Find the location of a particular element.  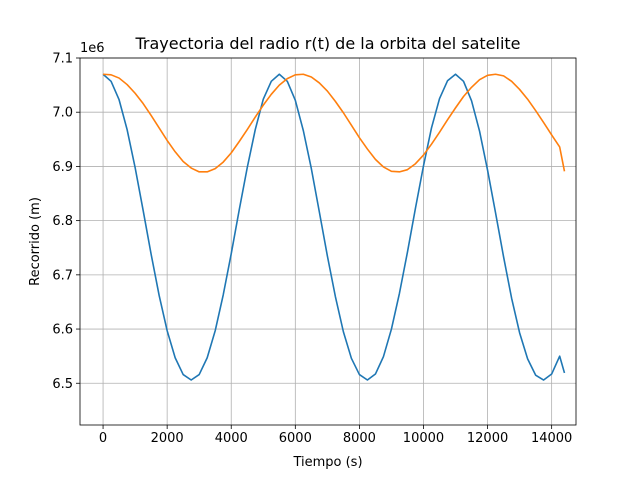

x-tick-label: 8000 is located at coordinates (359, 438).